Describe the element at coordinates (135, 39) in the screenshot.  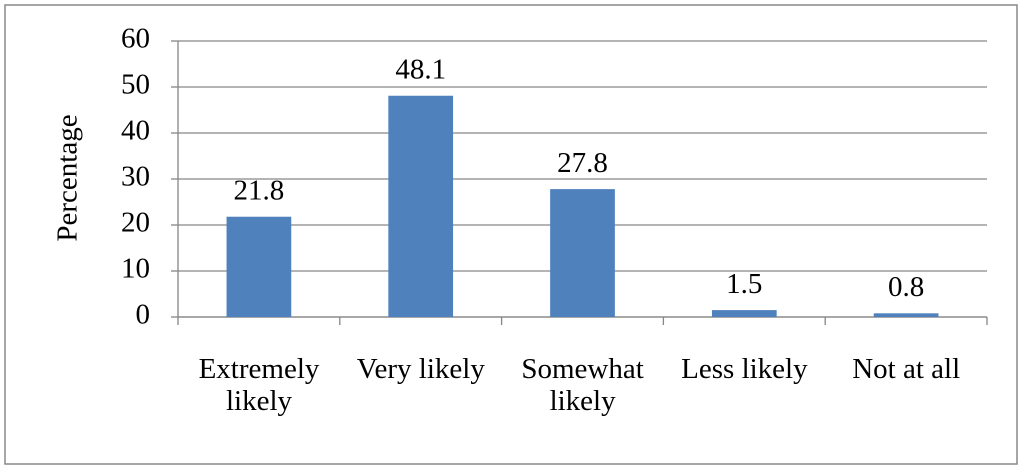
I see `y-tick-label: 60` at that location.